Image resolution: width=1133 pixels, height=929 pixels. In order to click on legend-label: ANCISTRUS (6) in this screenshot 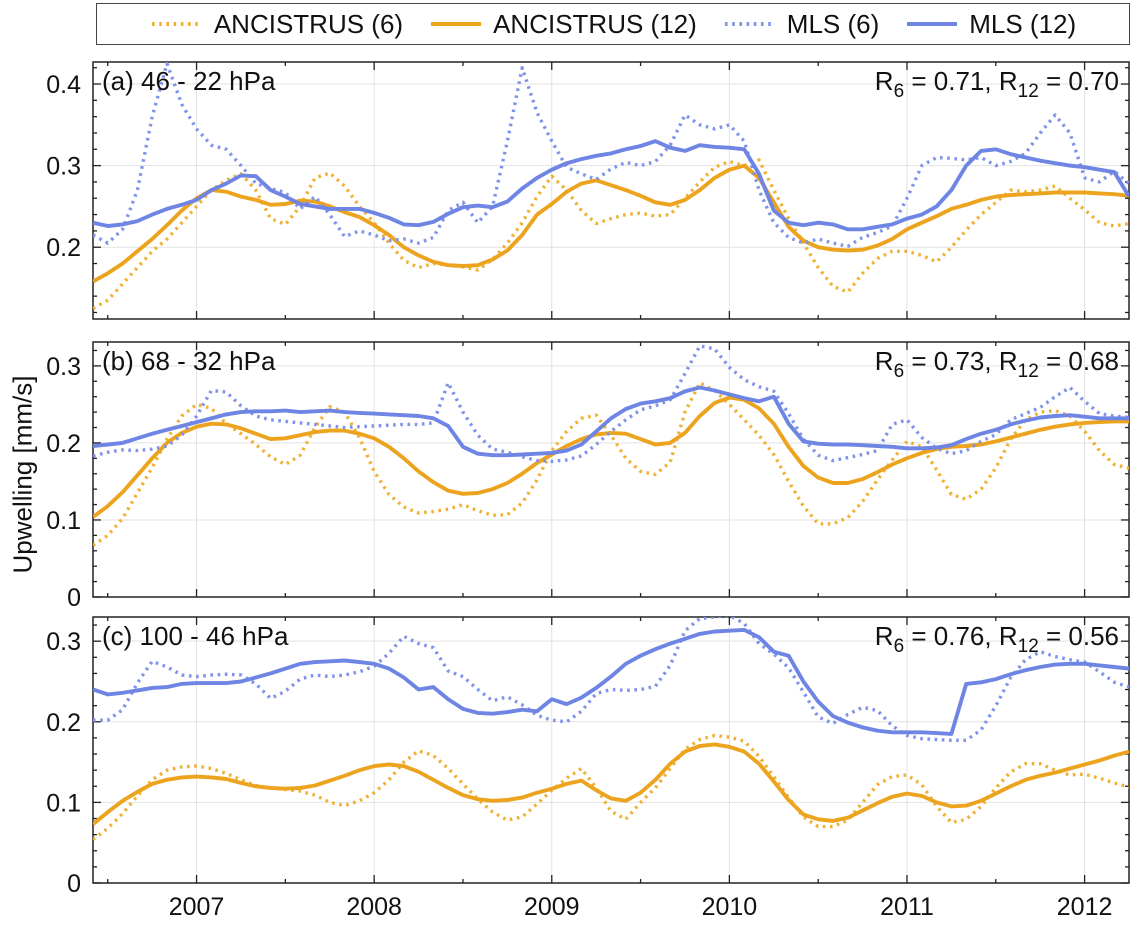, I will do `click(308, 23)`.